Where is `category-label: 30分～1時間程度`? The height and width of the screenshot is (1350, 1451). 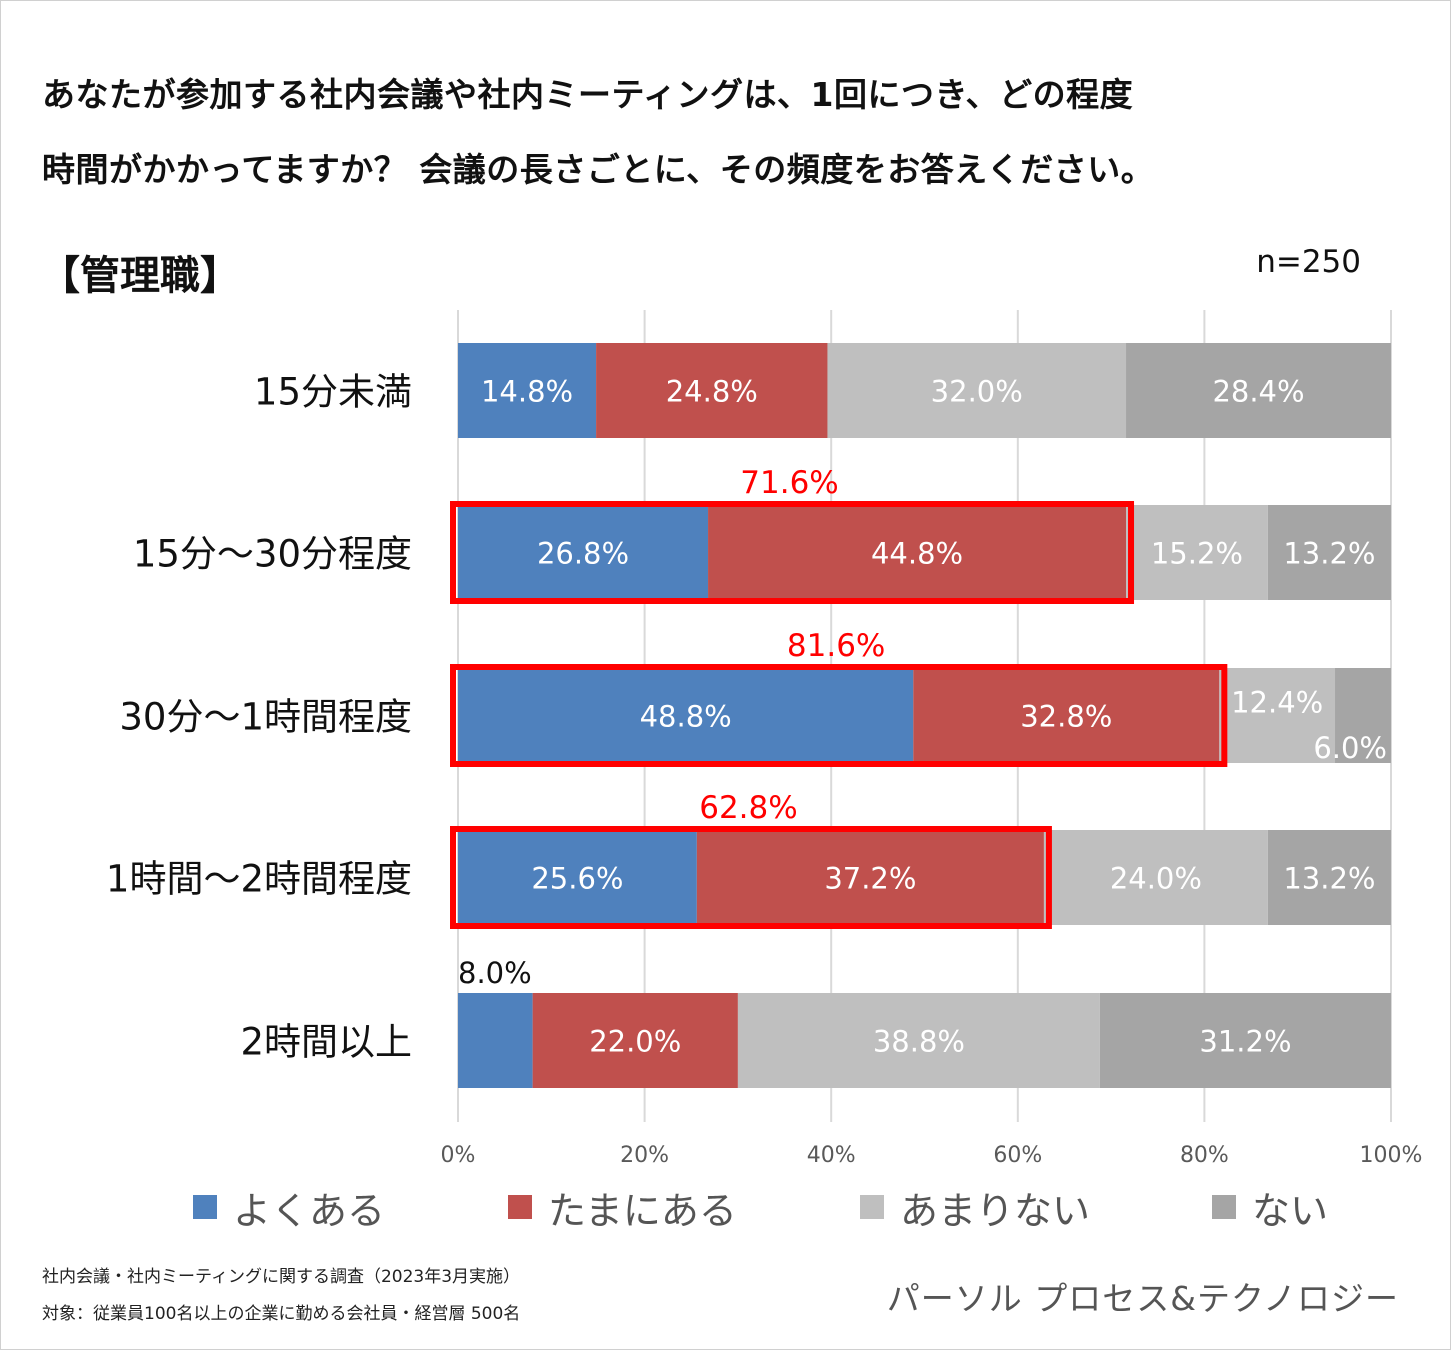 category-label: 30分～1時間程度 is located at coordinates (265, 717).